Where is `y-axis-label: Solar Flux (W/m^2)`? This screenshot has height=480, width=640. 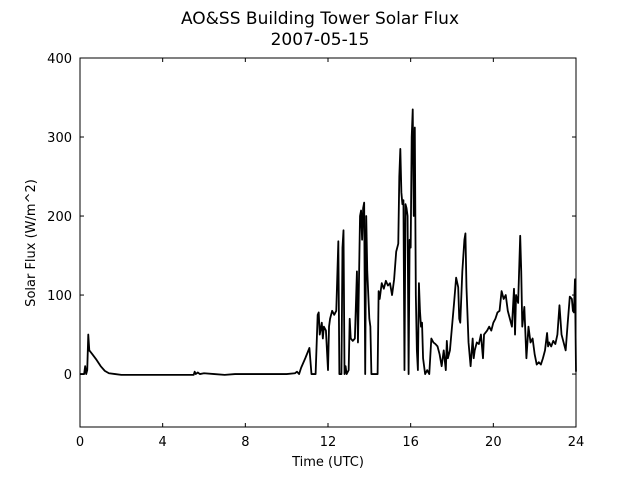 y-axis-label: Solar Flux (W/m^2) is located at coordinates (31, 243).